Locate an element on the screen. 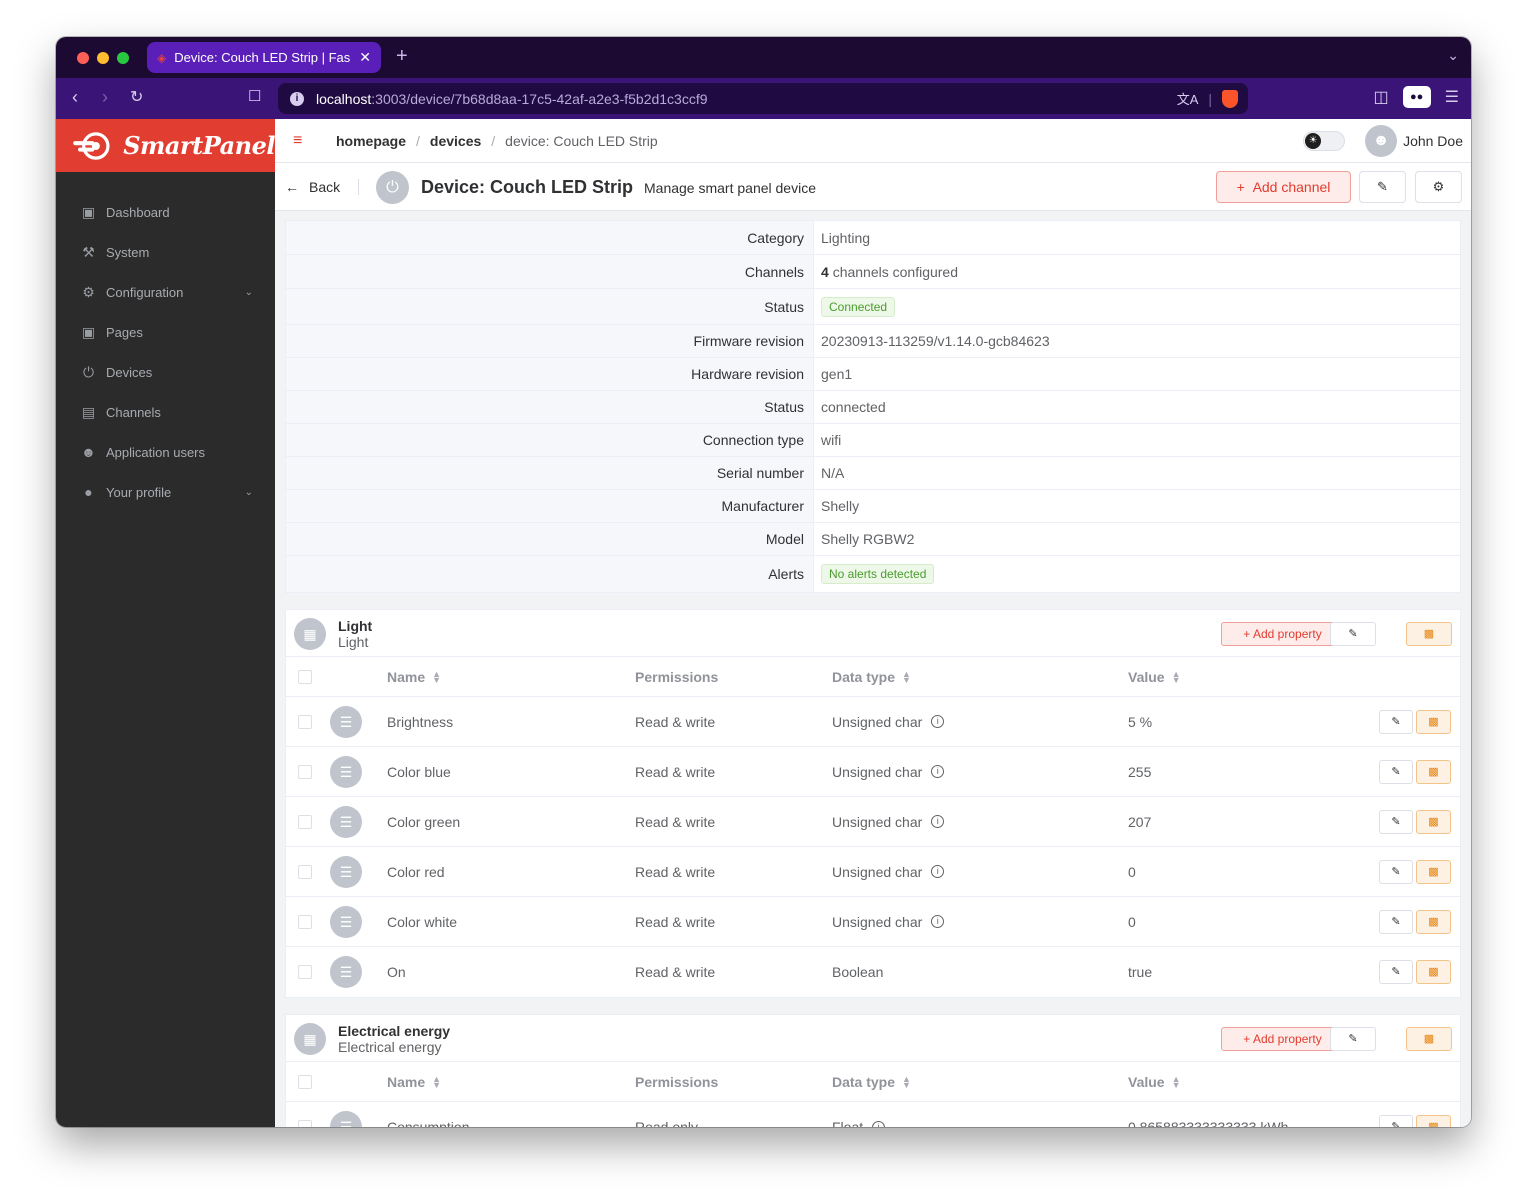 This screenshot has height=1201, width=1527. menu-toggle-icon: ≡ is located at coordinates (298, 140).